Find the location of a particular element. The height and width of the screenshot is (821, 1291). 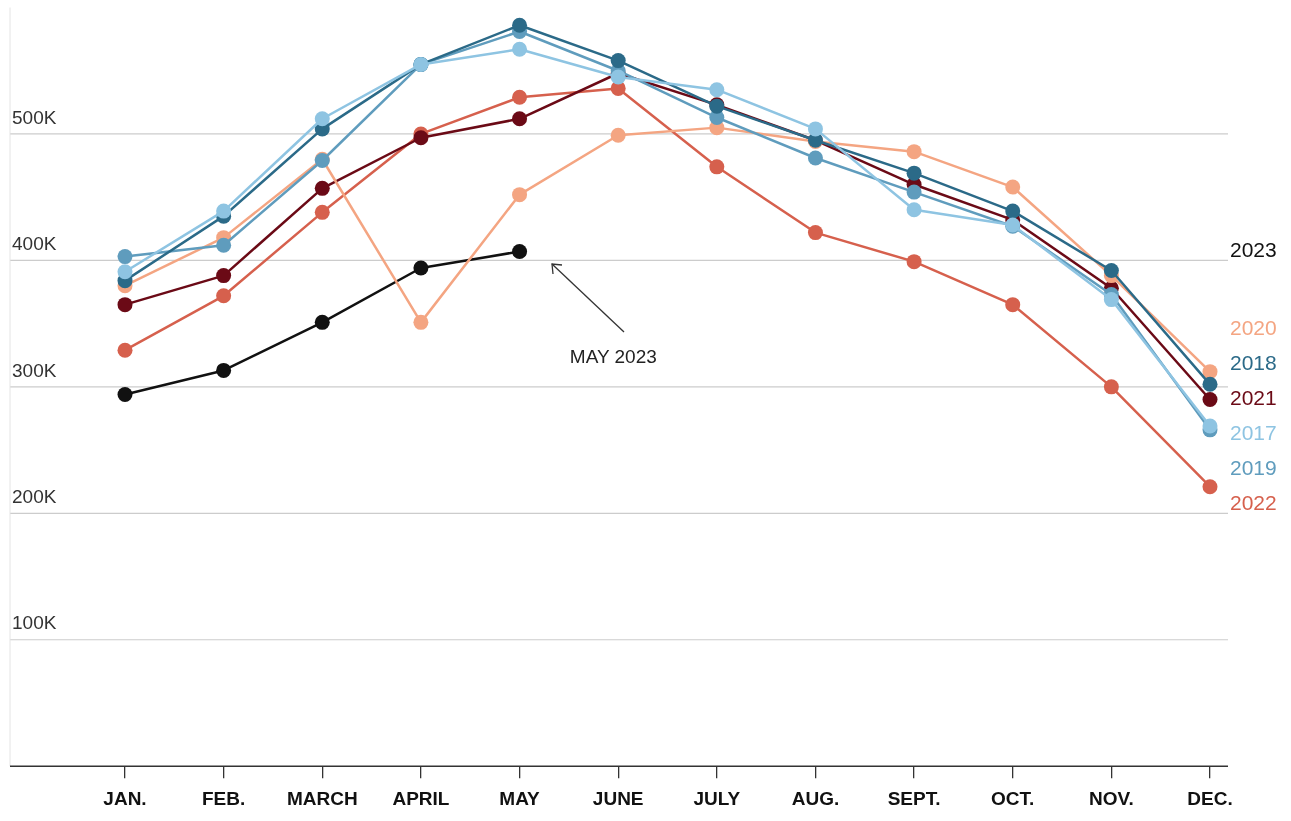

annotation: MAY 2023 is located at coordinates (613, 357).